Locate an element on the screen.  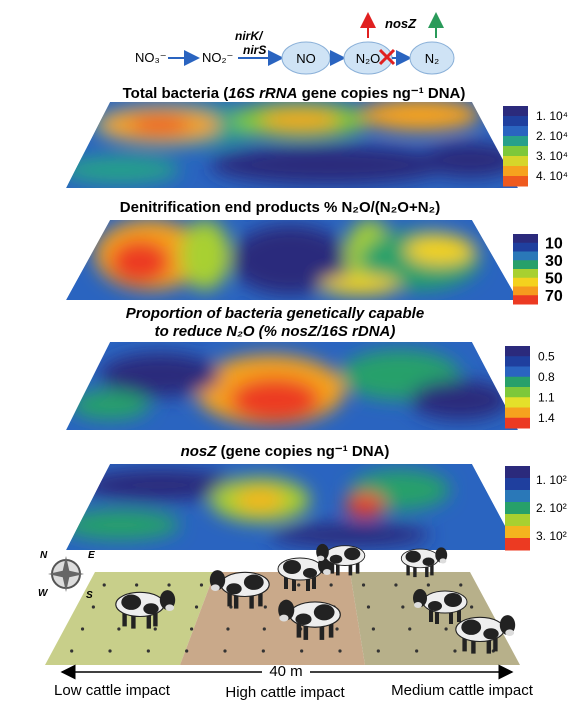
zone-label: High cattle impact is located at coordinates (285, 692).